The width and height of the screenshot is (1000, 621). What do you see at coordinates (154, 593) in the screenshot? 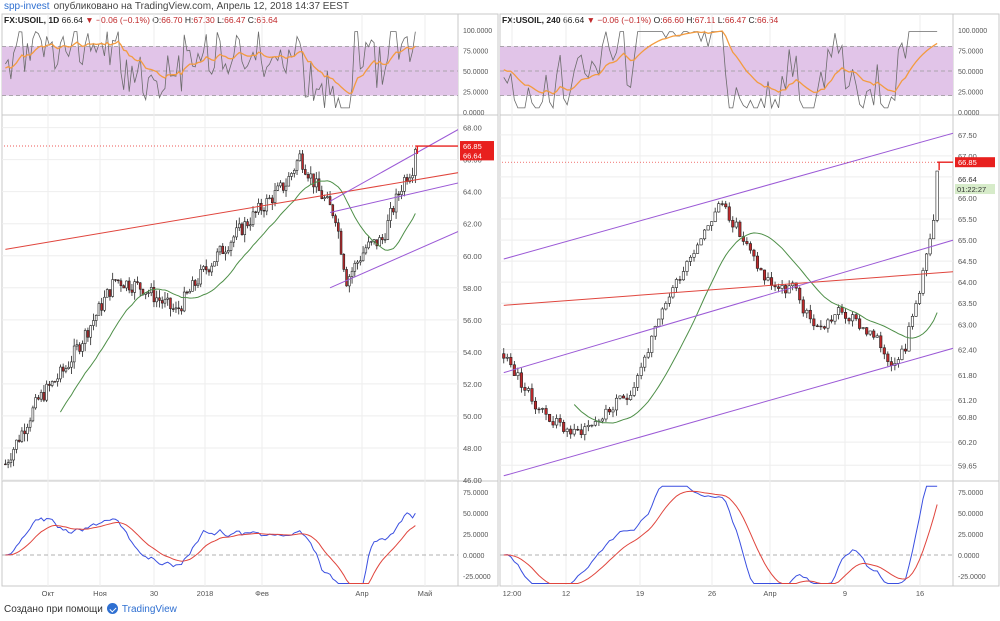
I see `time-tick-label: 30` at bounding box center [154, 593].